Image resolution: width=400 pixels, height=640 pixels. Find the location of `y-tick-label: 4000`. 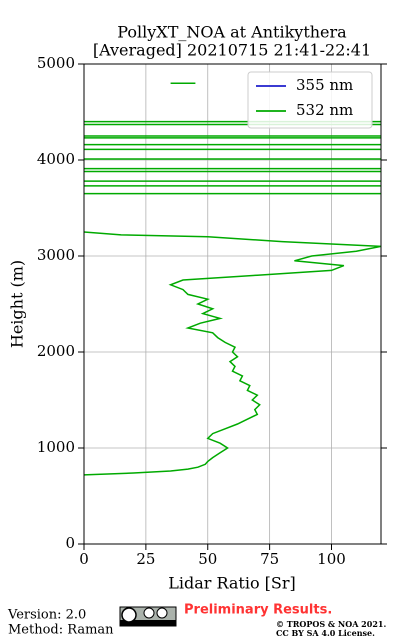

y-tick-label: 4000 is located at coordinates (56, 159).